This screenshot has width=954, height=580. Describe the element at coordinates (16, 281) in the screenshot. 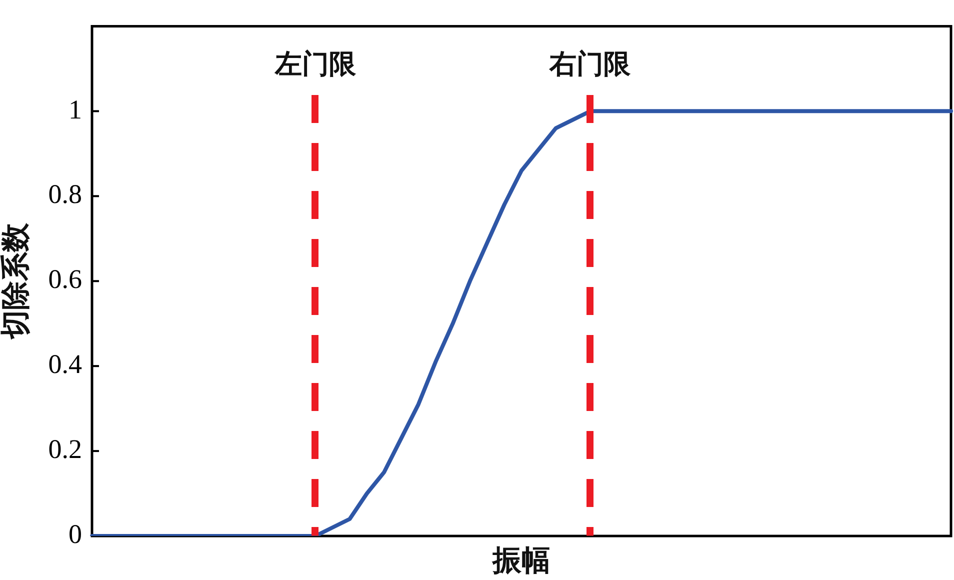

I see `y-axis-title: 切除系数` at that location.